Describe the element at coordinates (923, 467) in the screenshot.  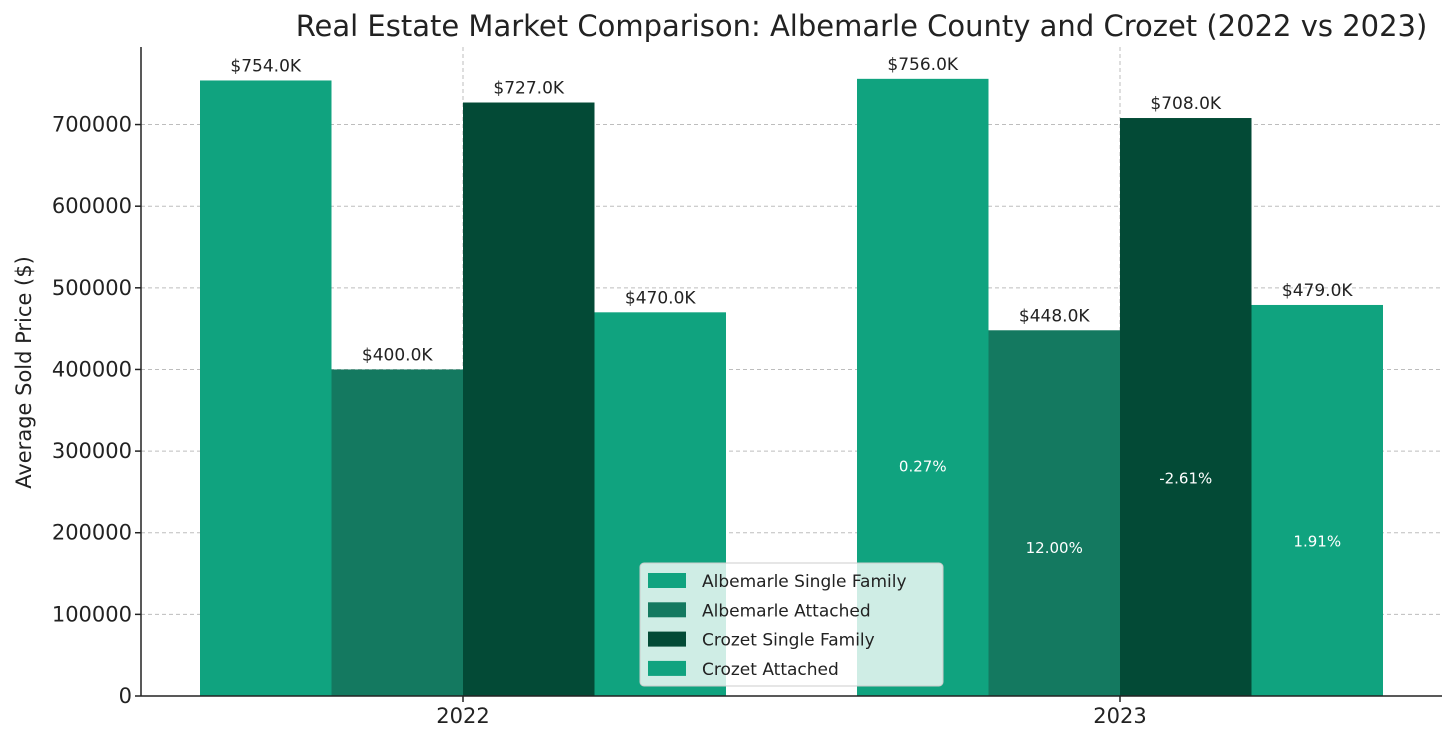
I see `percent-change-label: 0.27%` at that location.